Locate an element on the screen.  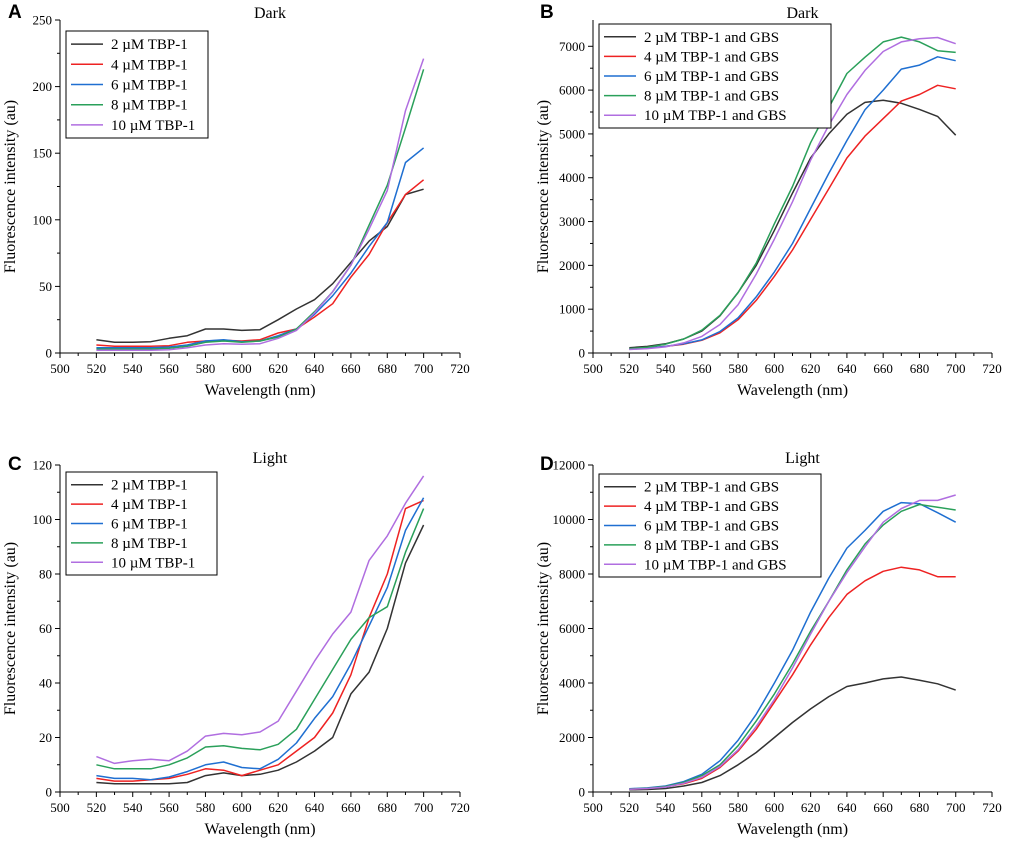
y-tick-label: 6000 is located at coordinates (572, 628).